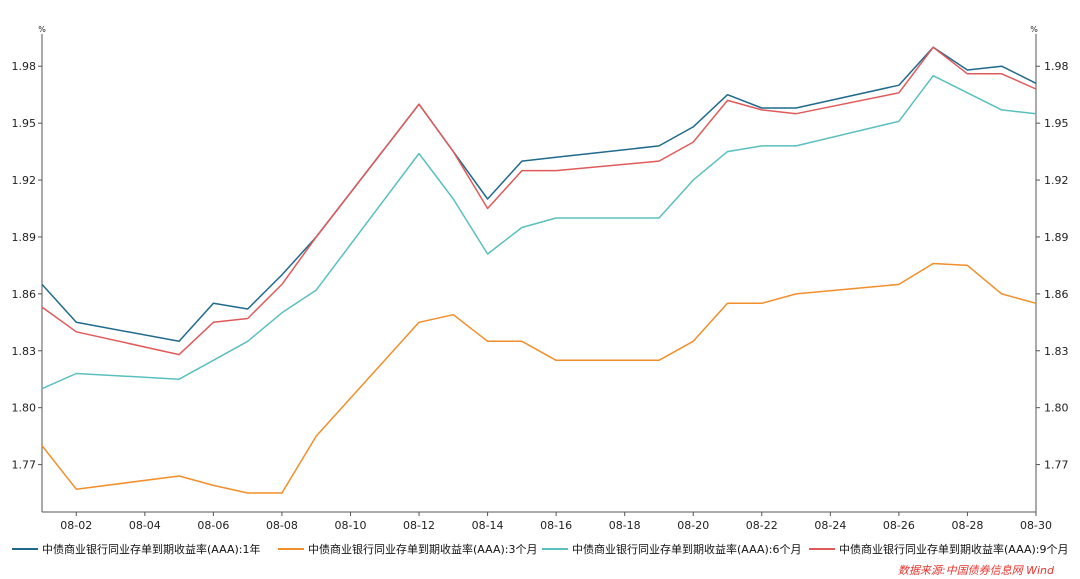 Image resolution: width=1080 pixels, height=579 pixels. I want to click on x-tick-label: 08-28, so click(967, 525).